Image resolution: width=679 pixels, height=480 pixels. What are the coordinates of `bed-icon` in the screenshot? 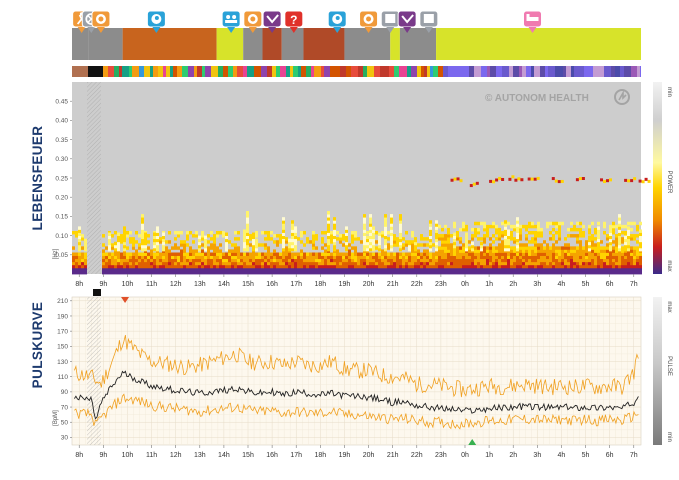 It's located at (533, 21).